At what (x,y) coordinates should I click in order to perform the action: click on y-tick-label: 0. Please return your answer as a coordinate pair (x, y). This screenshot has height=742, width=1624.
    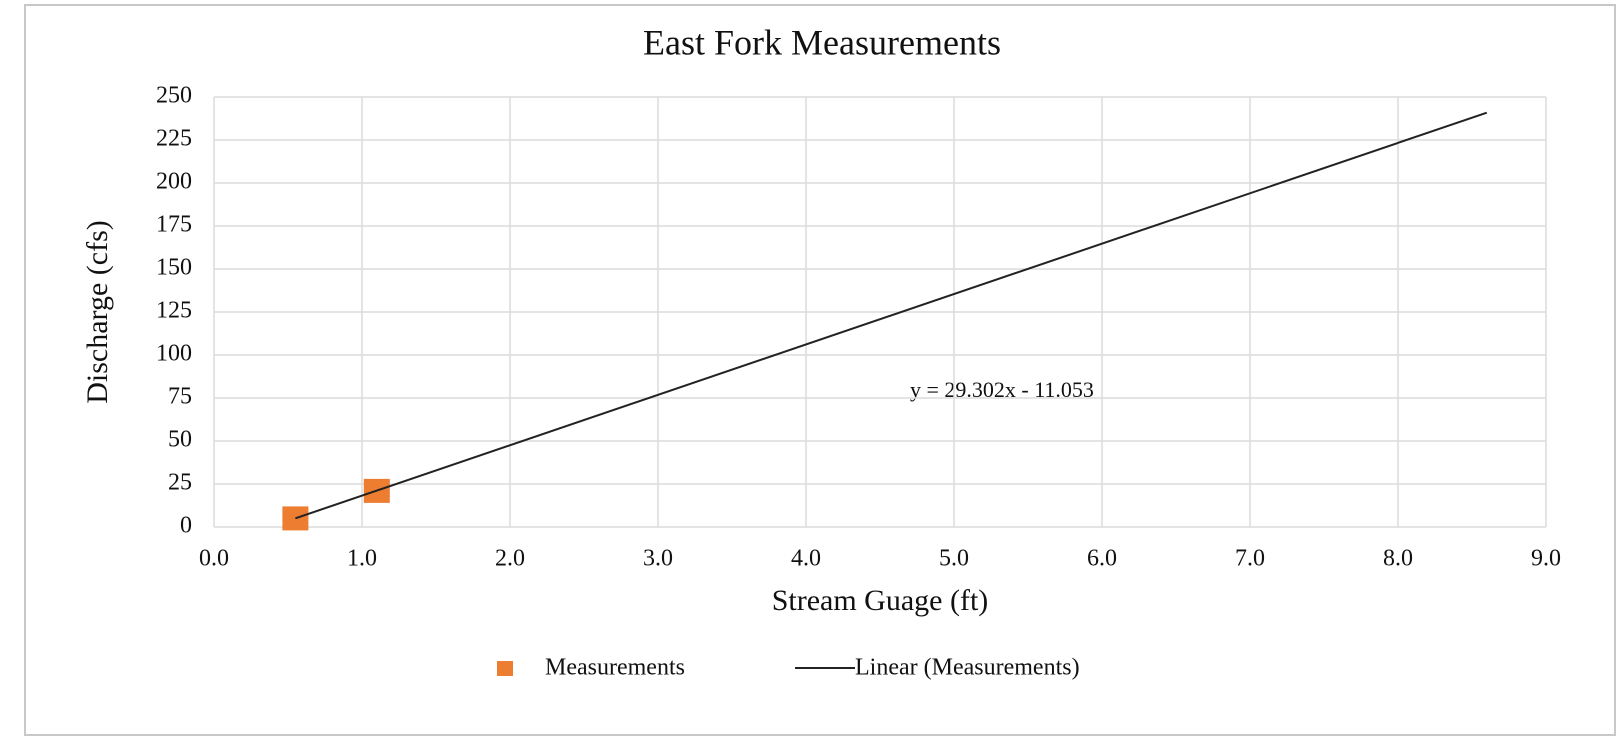
    Looking at the image, I should click on (186, 526).